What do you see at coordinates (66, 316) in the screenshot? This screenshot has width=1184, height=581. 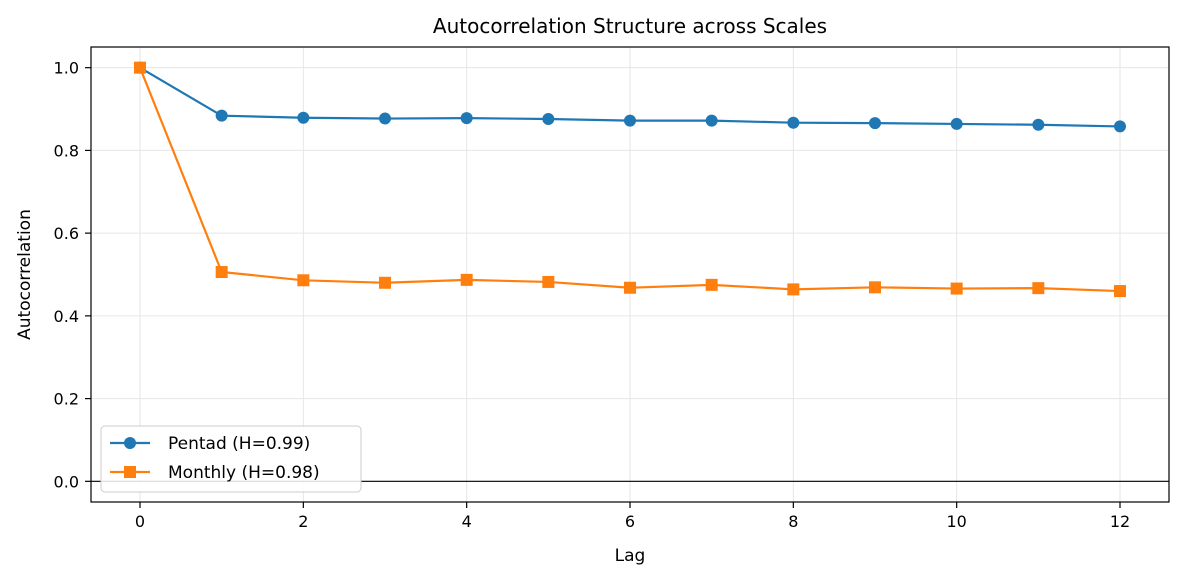 I see `y-tick-label-2: 0.4` at bounding box center [66, 316].